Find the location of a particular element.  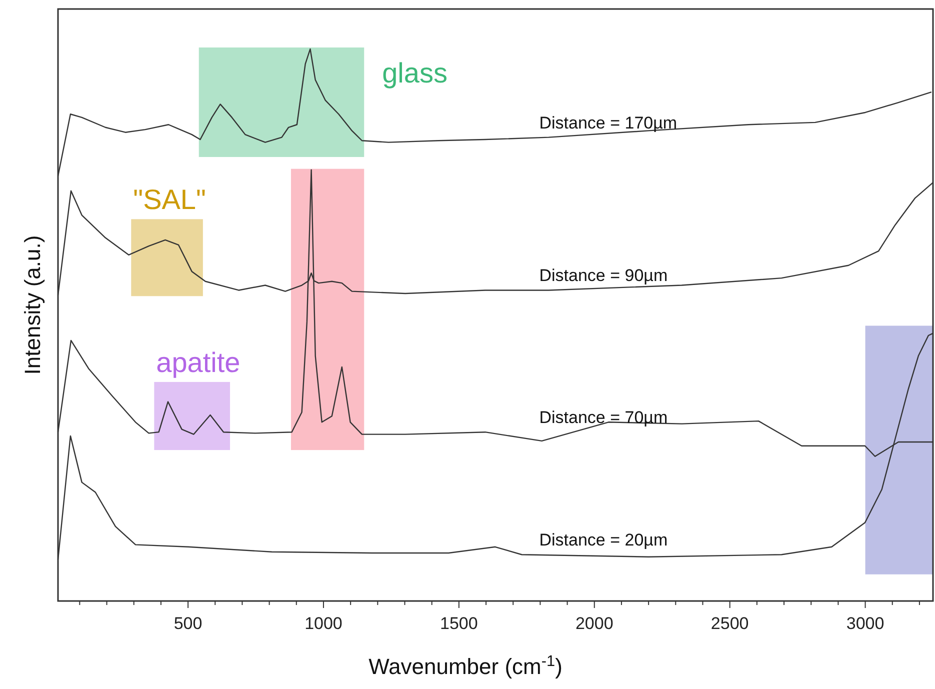

x-axis-title: Wavenumber (cm$^{-1}$) is located at coordinates (465, 665).